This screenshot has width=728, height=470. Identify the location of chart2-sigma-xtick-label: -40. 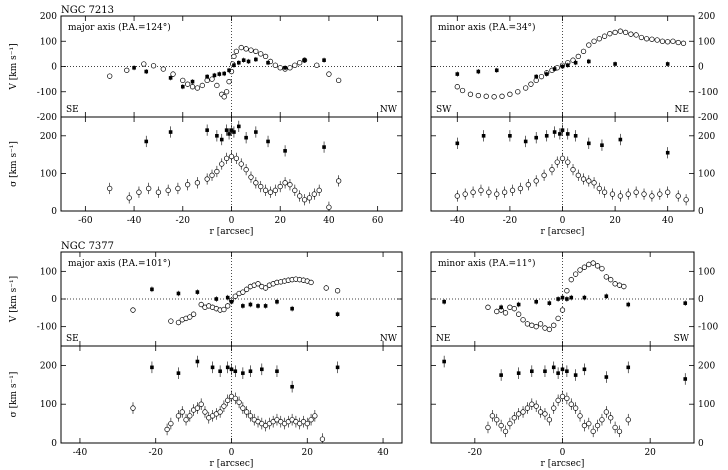
(457, 221).